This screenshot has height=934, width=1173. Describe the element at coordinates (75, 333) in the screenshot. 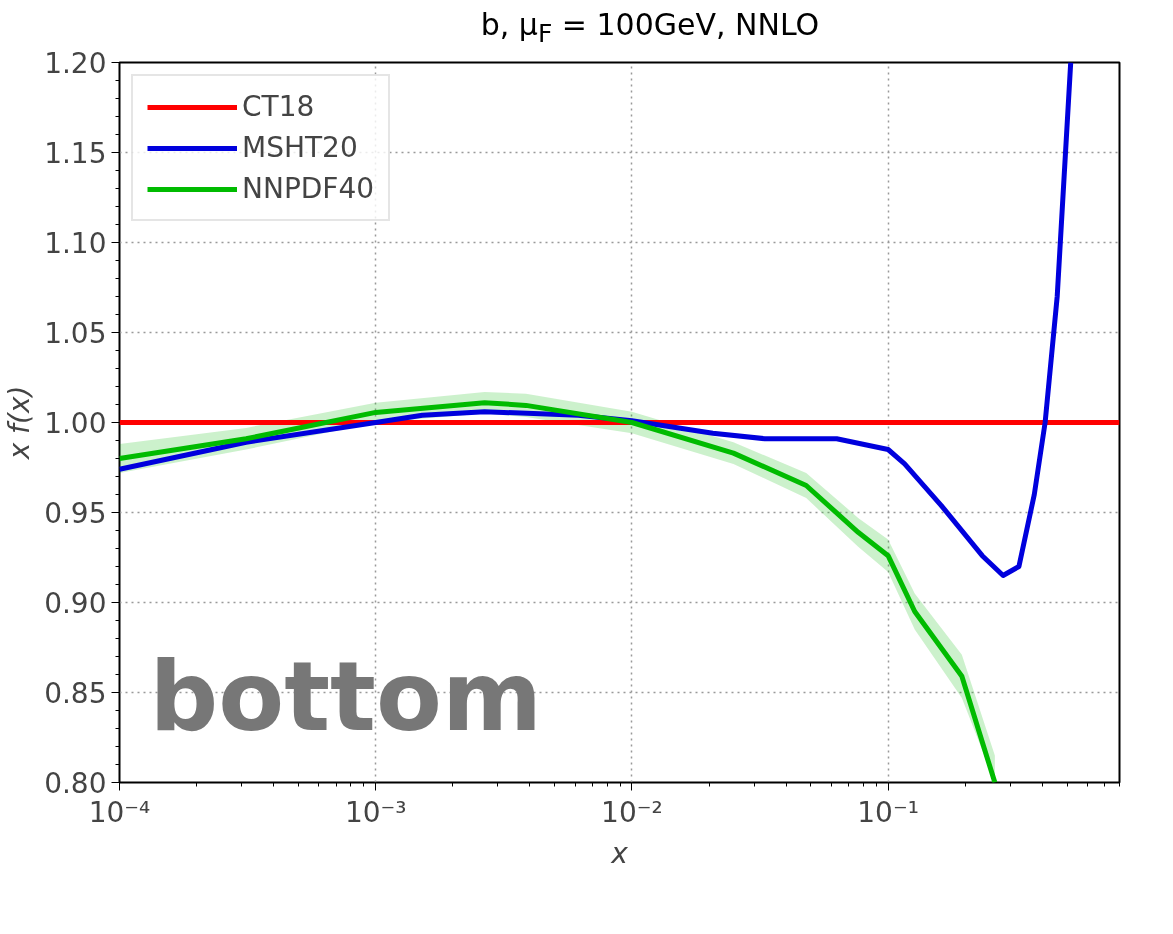

I see `y-tick-label: 1.05` at that location.